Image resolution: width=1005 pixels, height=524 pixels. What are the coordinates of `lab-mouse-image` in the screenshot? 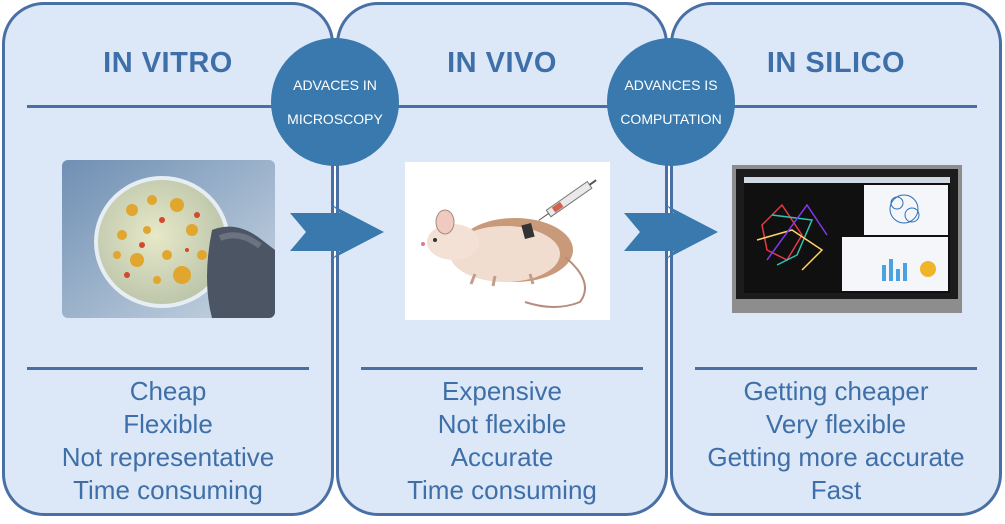 It's located at (507, 241).